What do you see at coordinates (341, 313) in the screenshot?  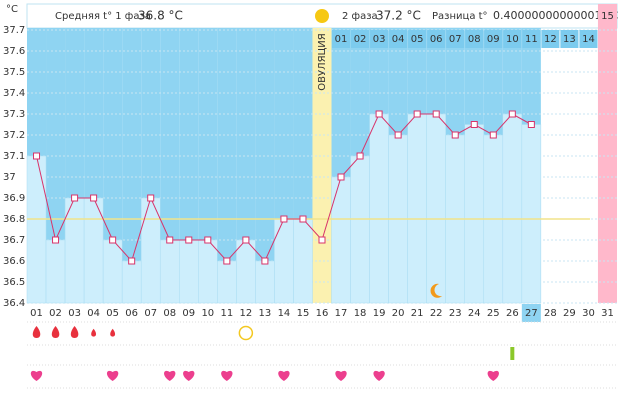 I see `x-tick-label: 17` at bounding box center [341, 313].